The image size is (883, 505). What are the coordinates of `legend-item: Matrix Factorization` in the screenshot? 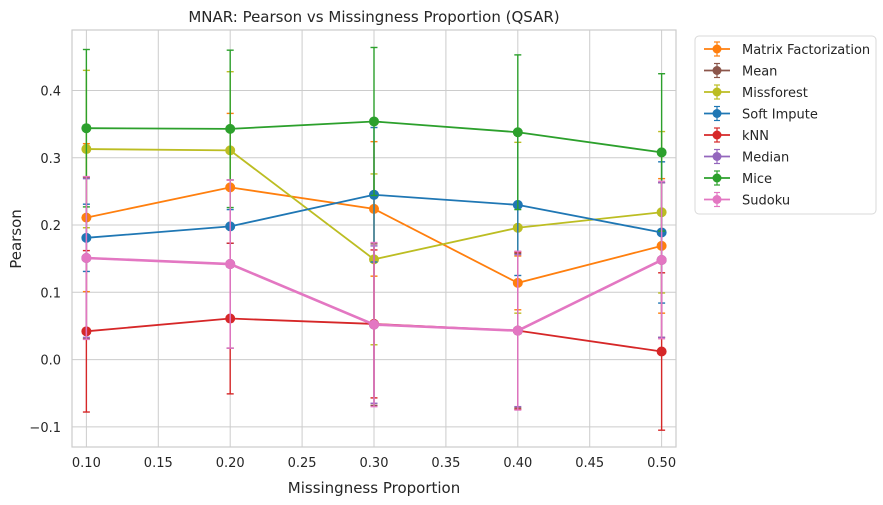 It's located at (787, 49).